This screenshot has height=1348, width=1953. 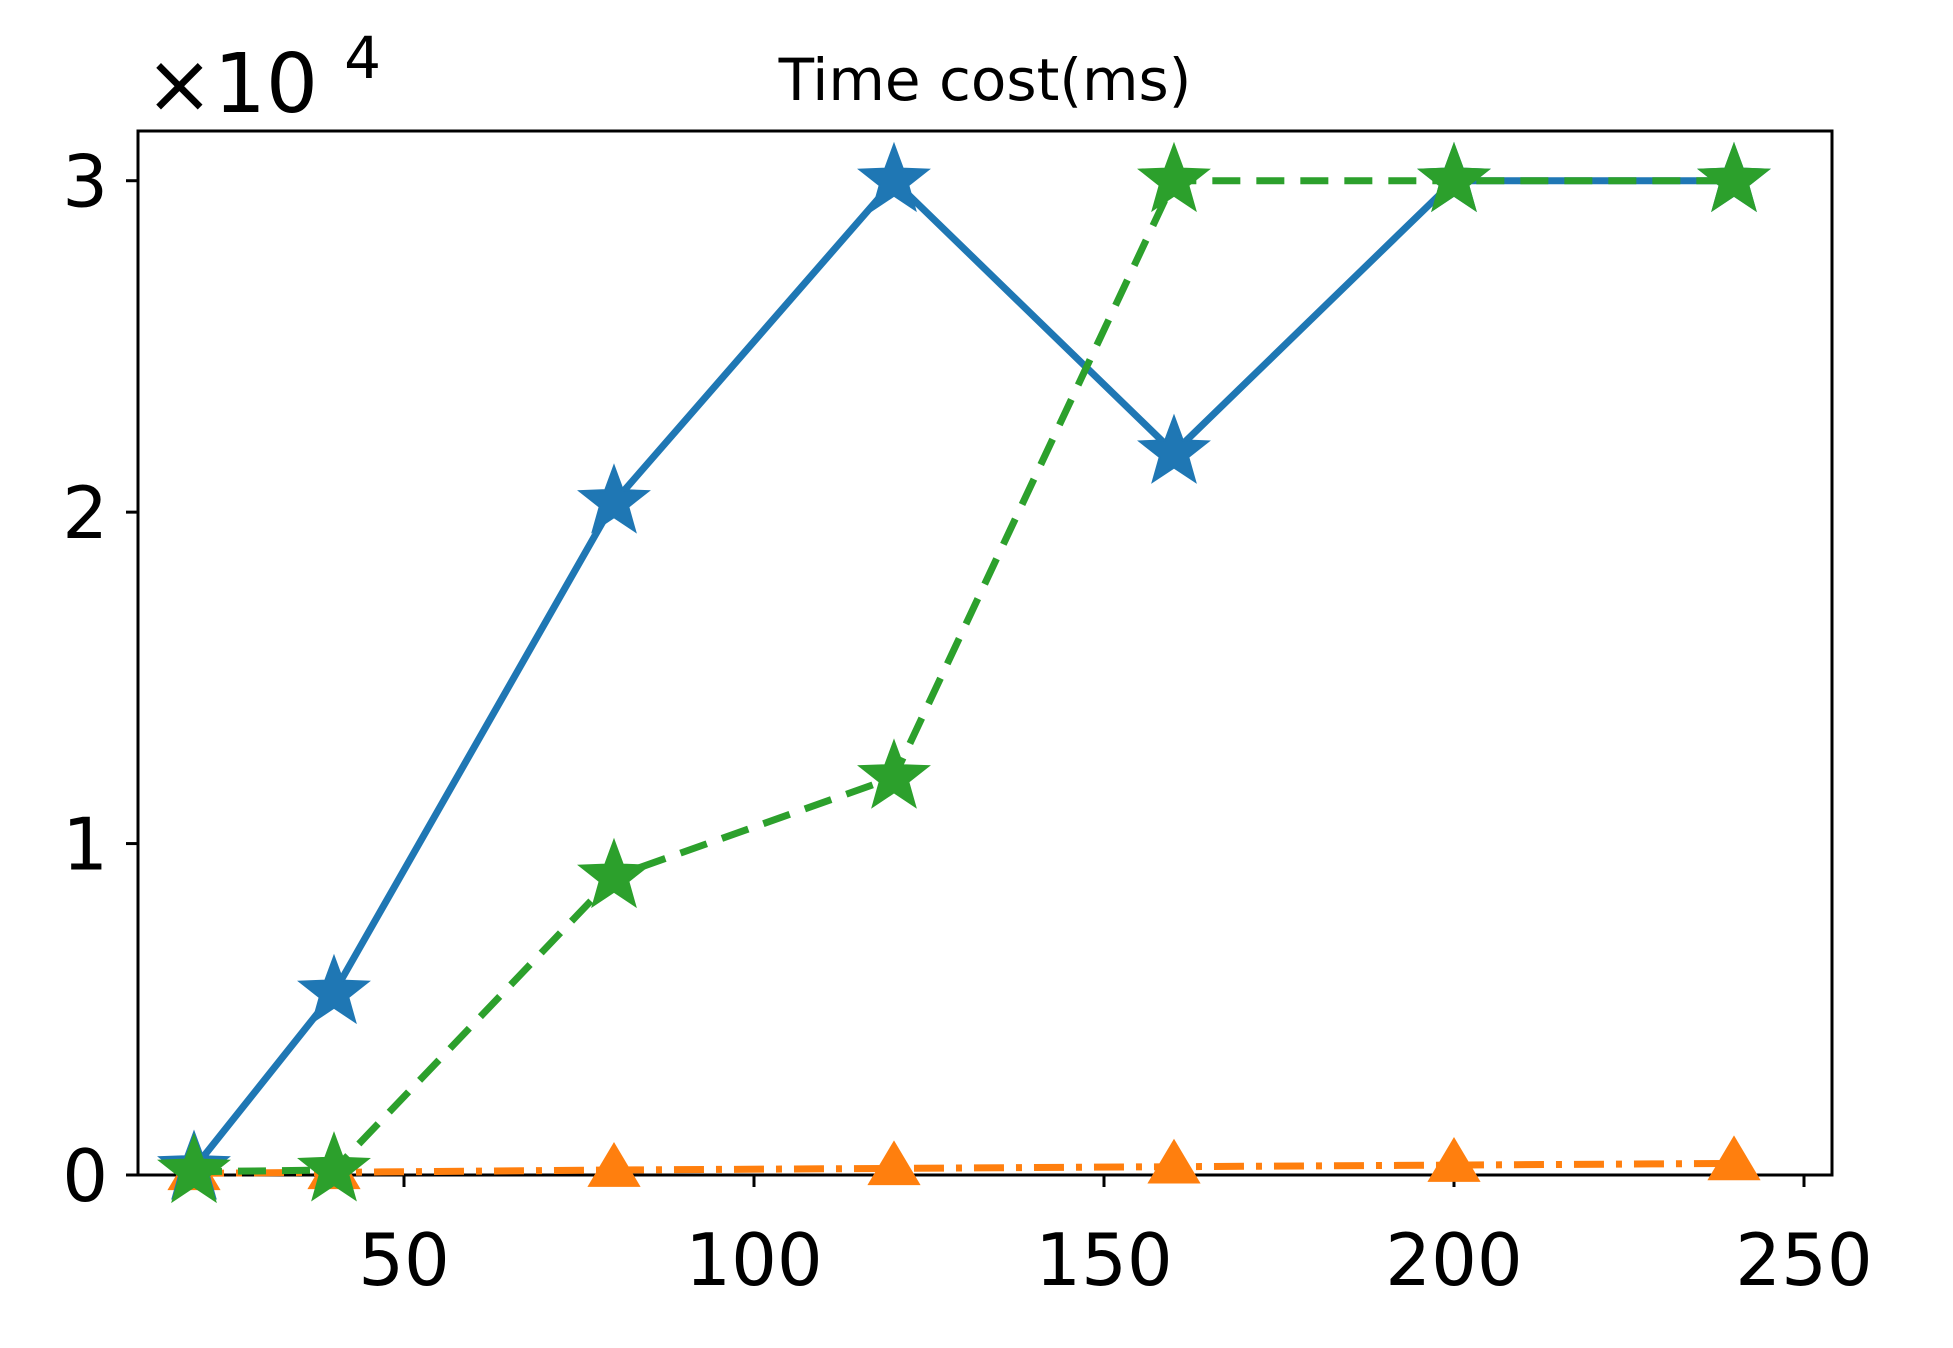 What do you see at coordinates (85, 182) in the screenshot?
I see `y-tick-label: 3` at bounding box center [85, 182].